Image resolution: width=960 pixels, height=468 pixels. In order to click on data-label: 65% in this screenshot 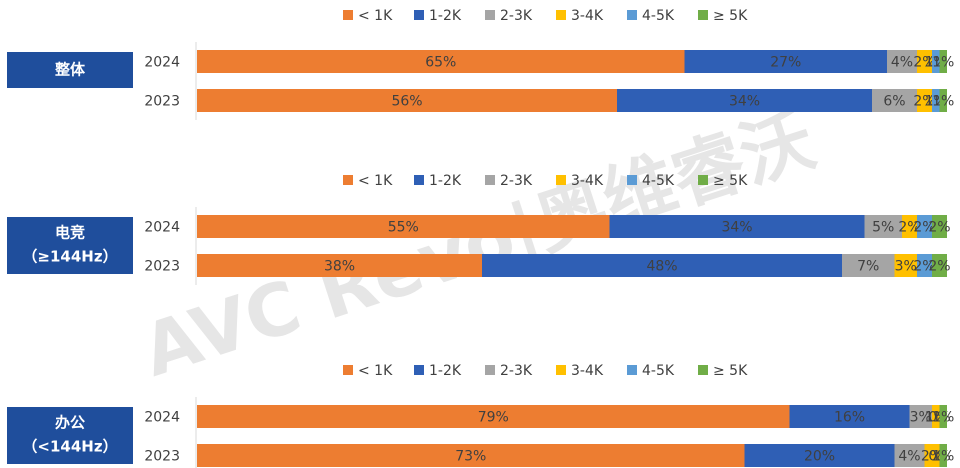, I will do `click(440, 63)`.